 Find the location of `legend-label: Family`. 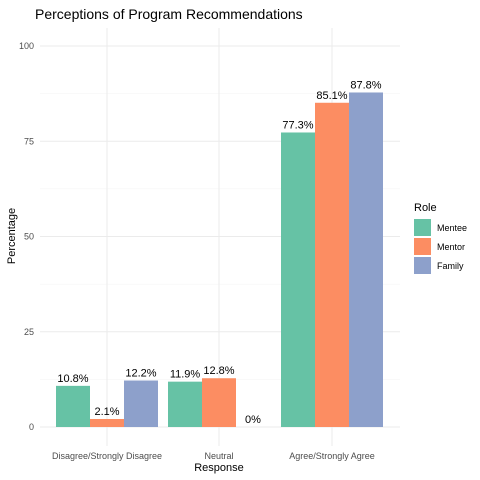

legend-label: Family is located at coordinates (450, 266).